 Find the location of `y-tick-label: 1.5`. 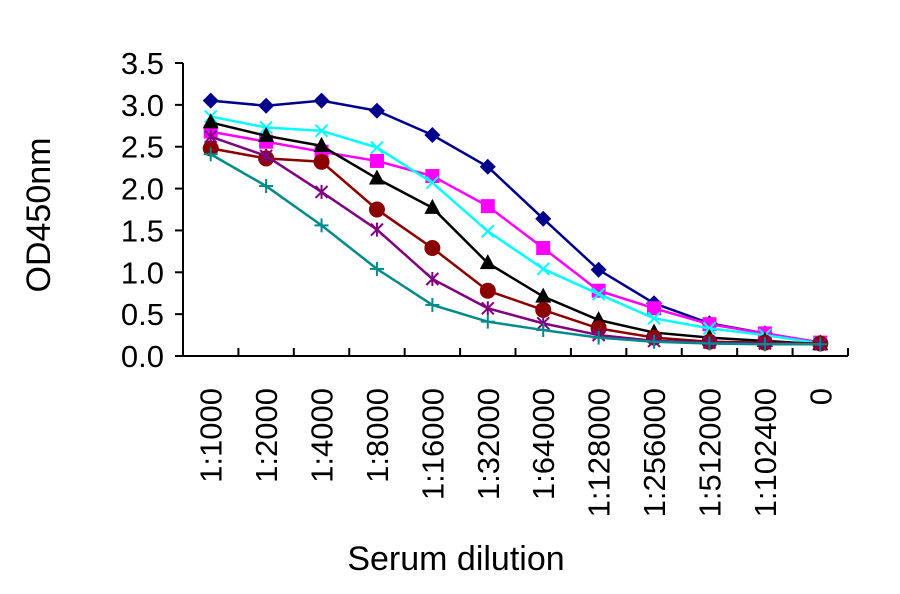

y-tick-label: 1.5 is located at coordinates (142, 230).